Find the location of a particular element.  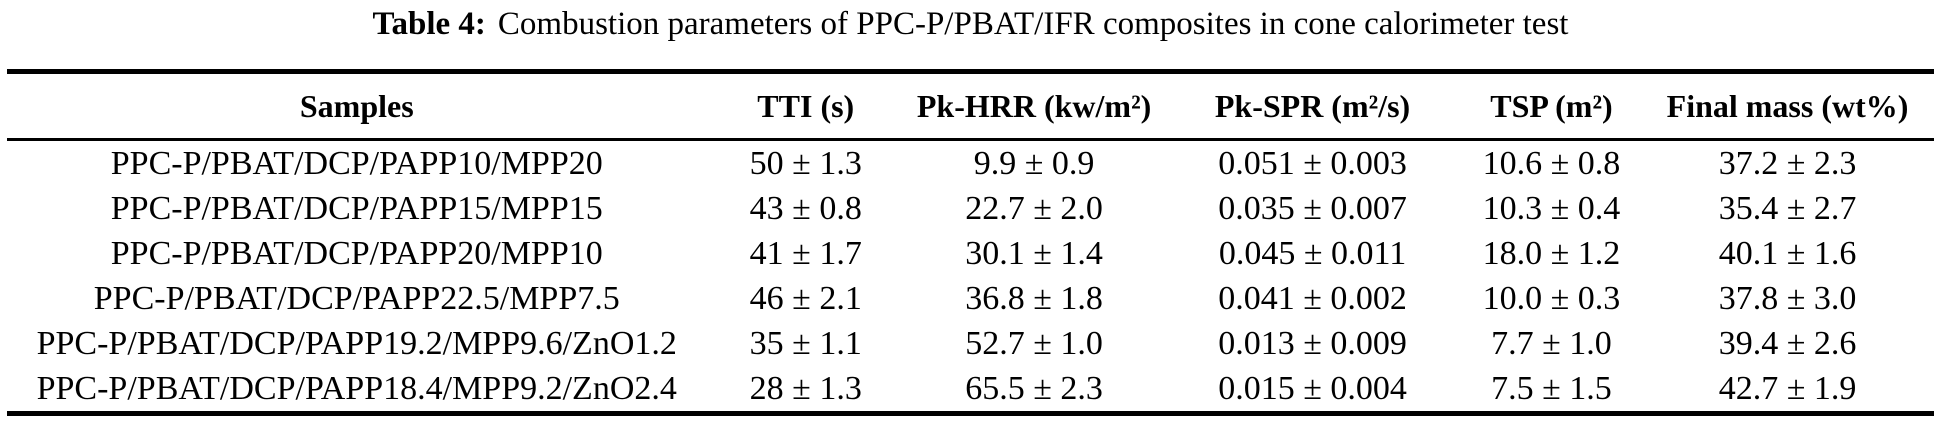

cell-pk-hrr: 65.5 ± 2.3 is located at coordinates (1034, 388).